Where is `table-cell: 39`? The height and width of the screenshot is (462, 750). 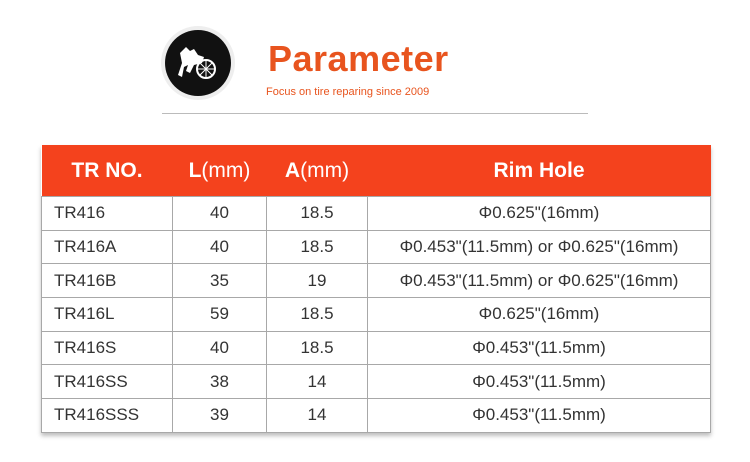 table-cell: 39 is located at coordinates (219, 415).